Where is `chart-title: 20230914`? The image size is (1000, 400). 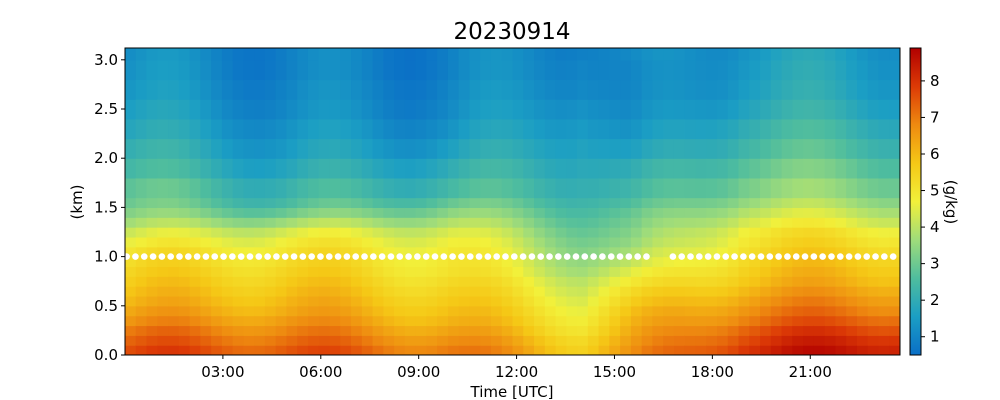 chart-title: 20230914 is located at coordinates (511, 32).